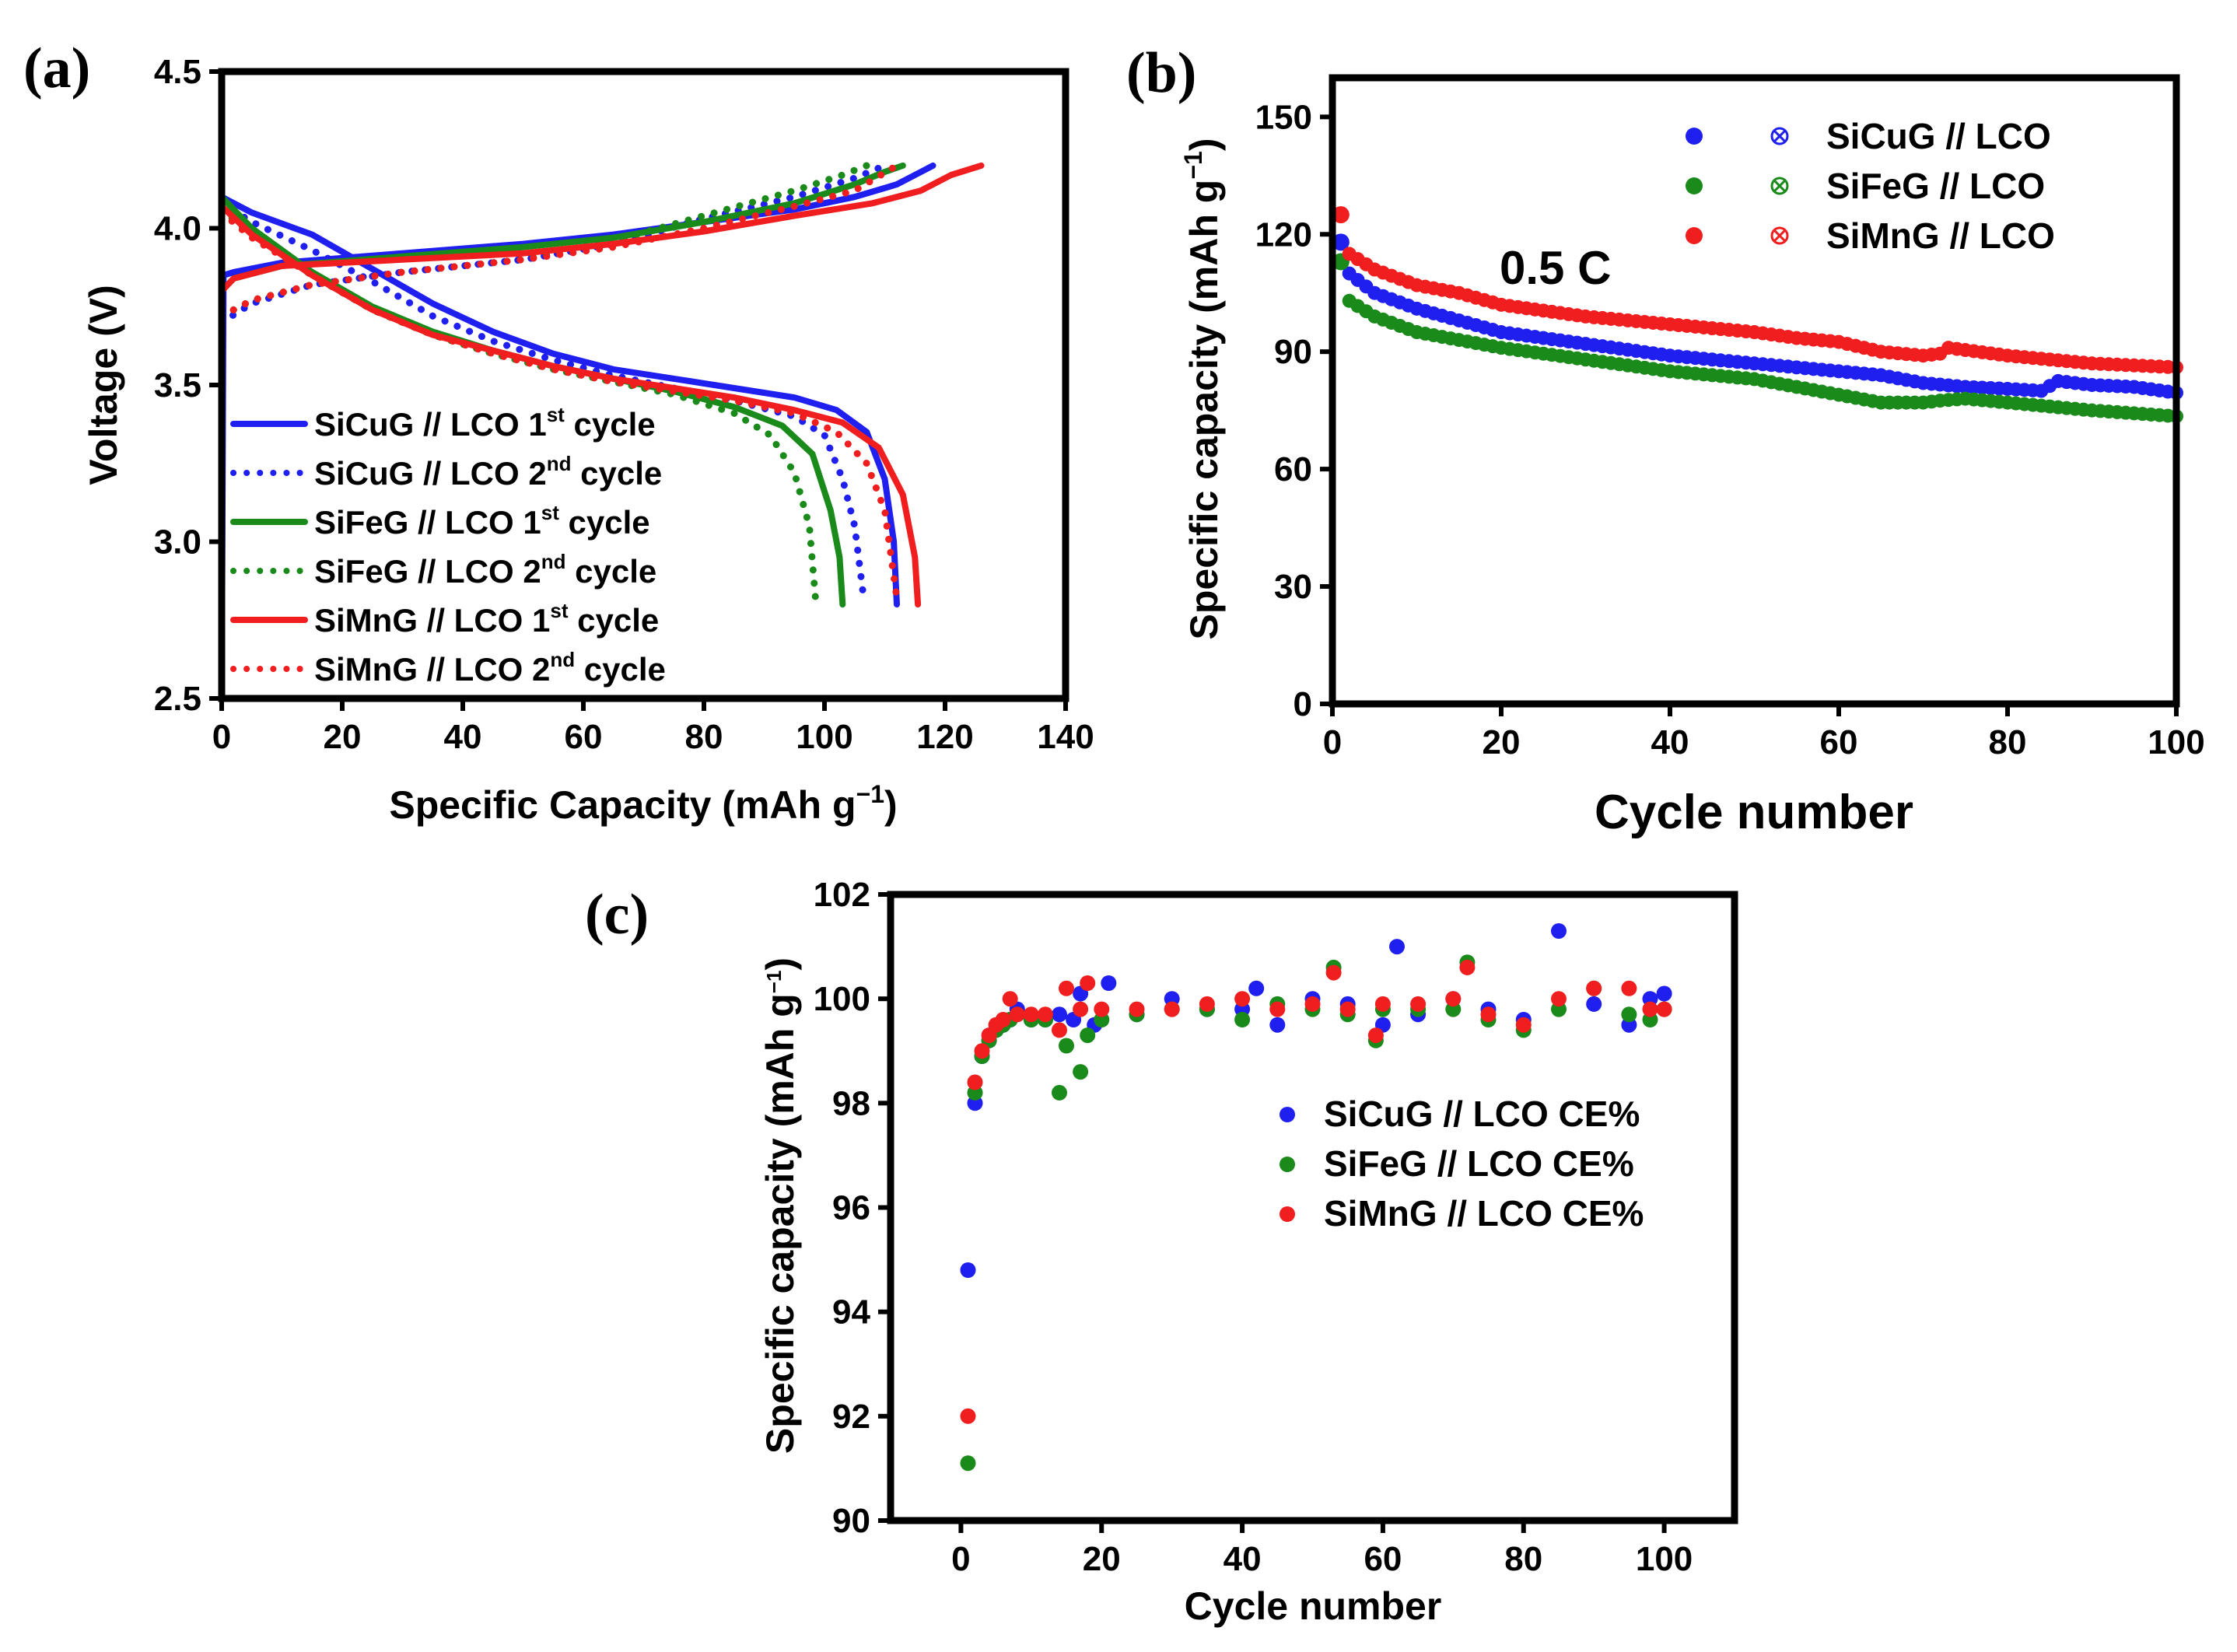 Image resolution: width=2237 pixels, height=1652 pixels. I want to click on panel-b-rate-annotation: 0.5 C, so click(1556, 268).